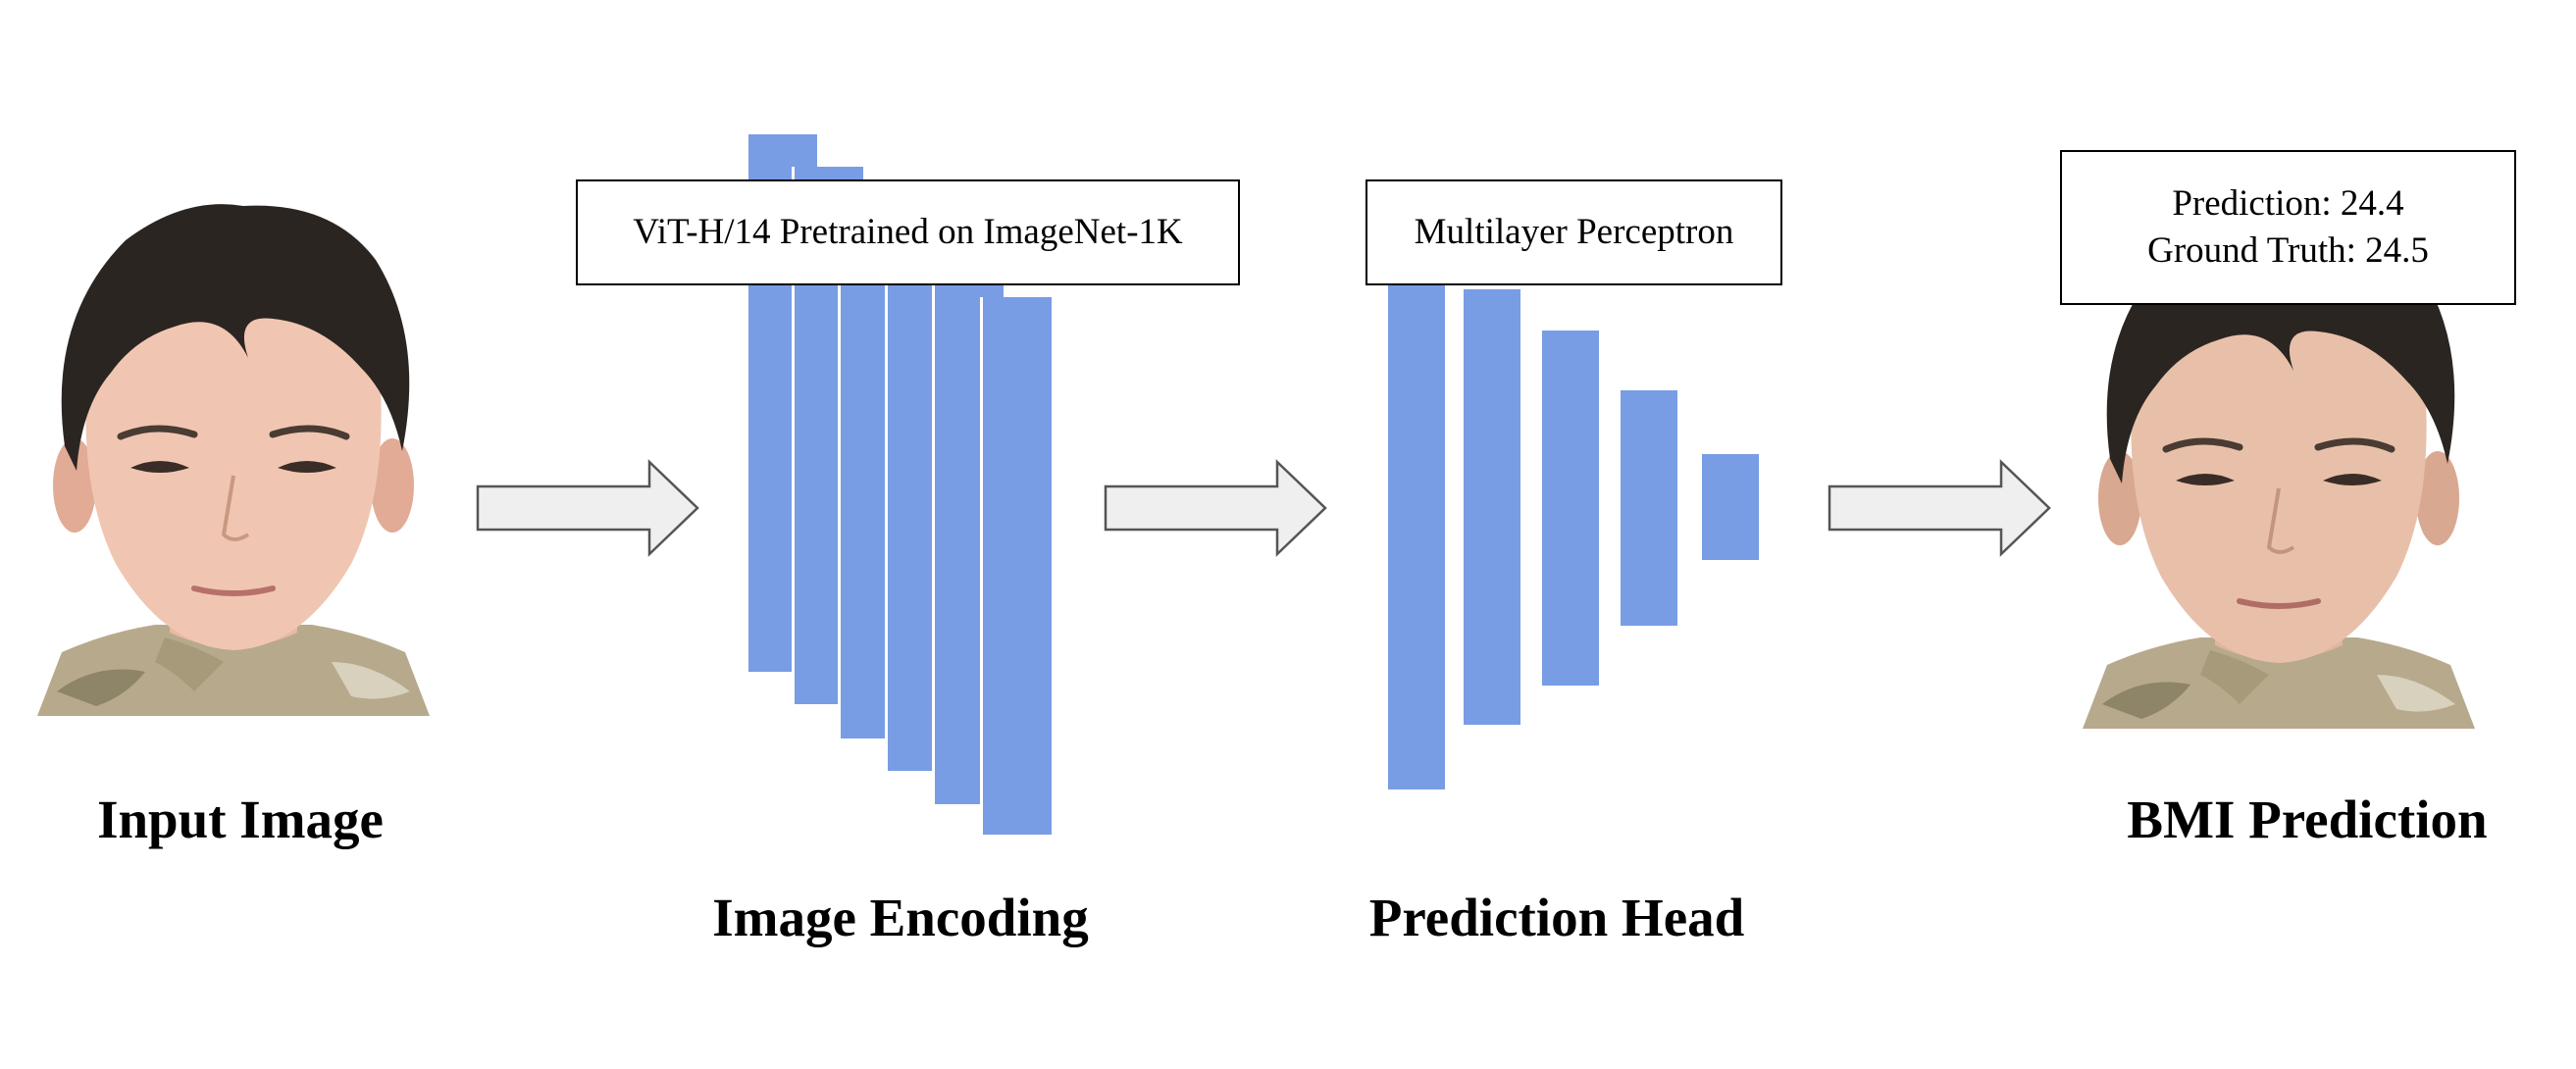  What do you see at coordinates (233, 459) in the screenshot?
I see `input-face-image` at bounding box center [233, 459].